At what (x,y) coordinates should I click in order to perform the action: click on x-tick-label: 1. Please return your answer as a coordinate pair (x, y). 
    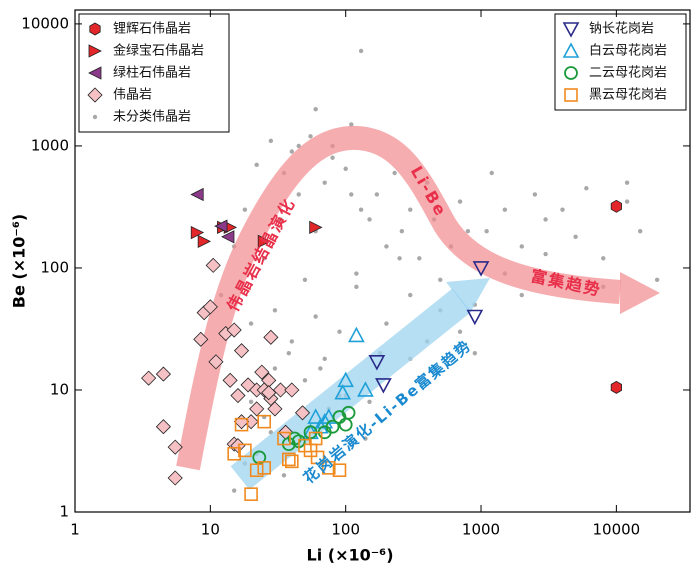
    Looking at the image, I should click on (75, 530).